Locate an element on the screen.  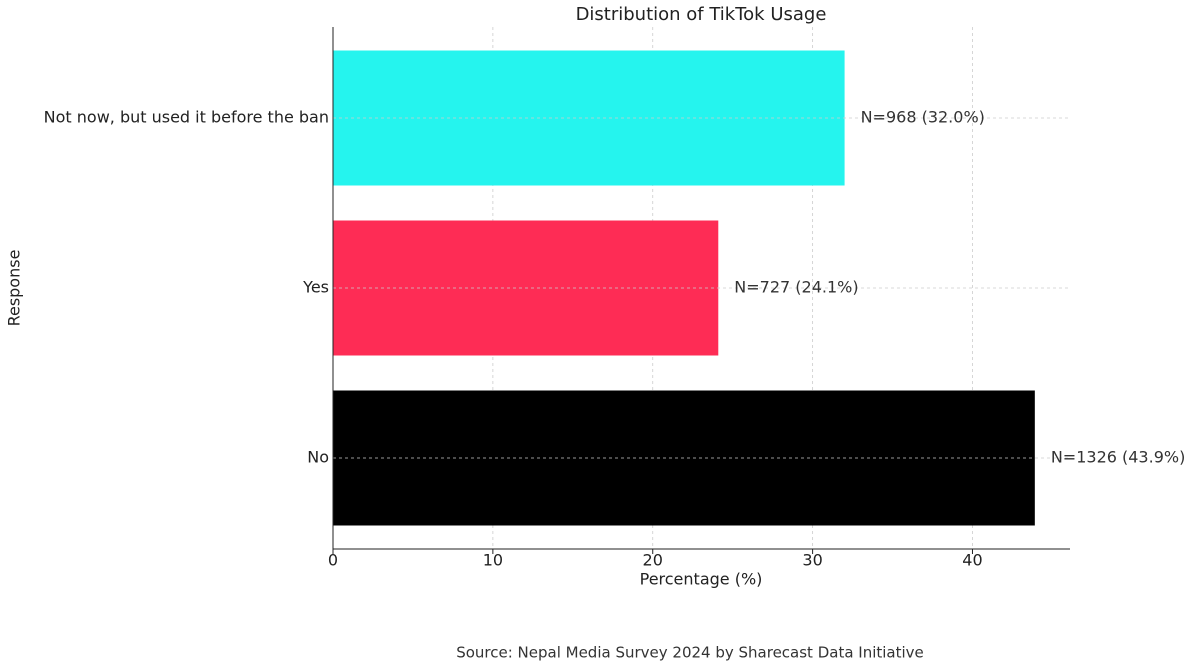
x-tick-label: 0 is located at coordinates (333, 560).